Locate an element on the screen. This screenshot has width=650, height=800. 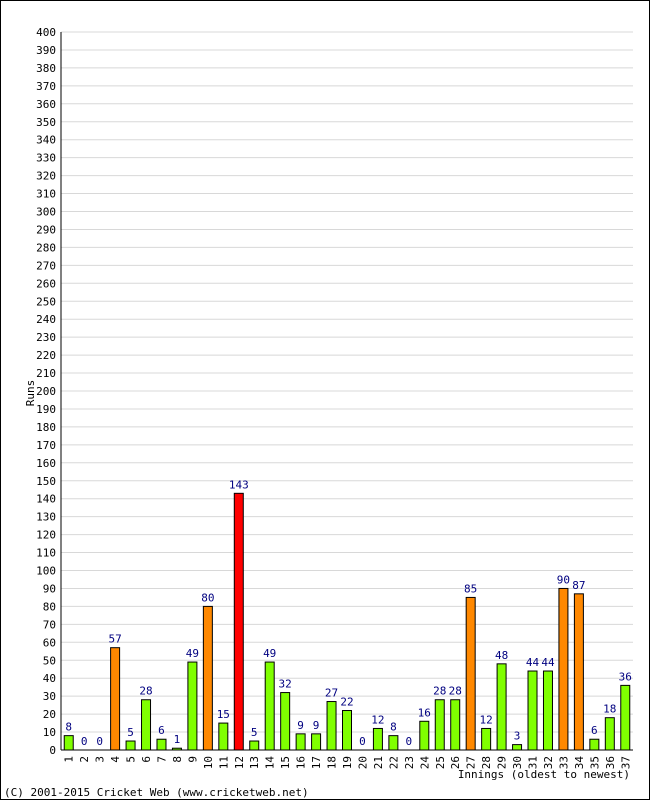
x-tick-label: 15 is located at coordinates (285, 762).